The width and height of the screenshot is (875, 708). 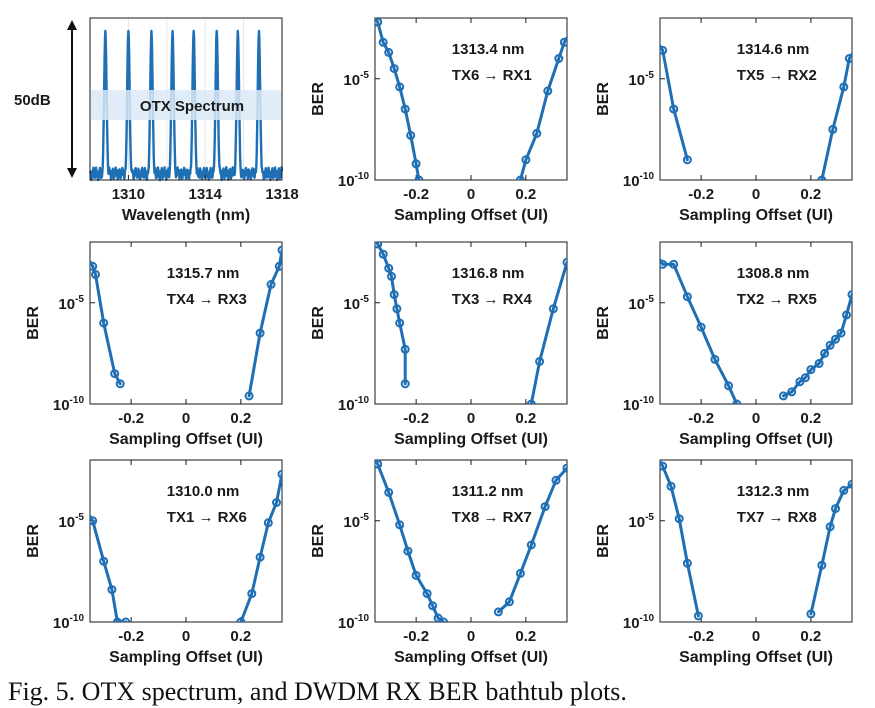 What do you see at coordinates (281, 194) in the screenshot?
I see `x-tick-label: 1318` at bounding box center [281, 194].